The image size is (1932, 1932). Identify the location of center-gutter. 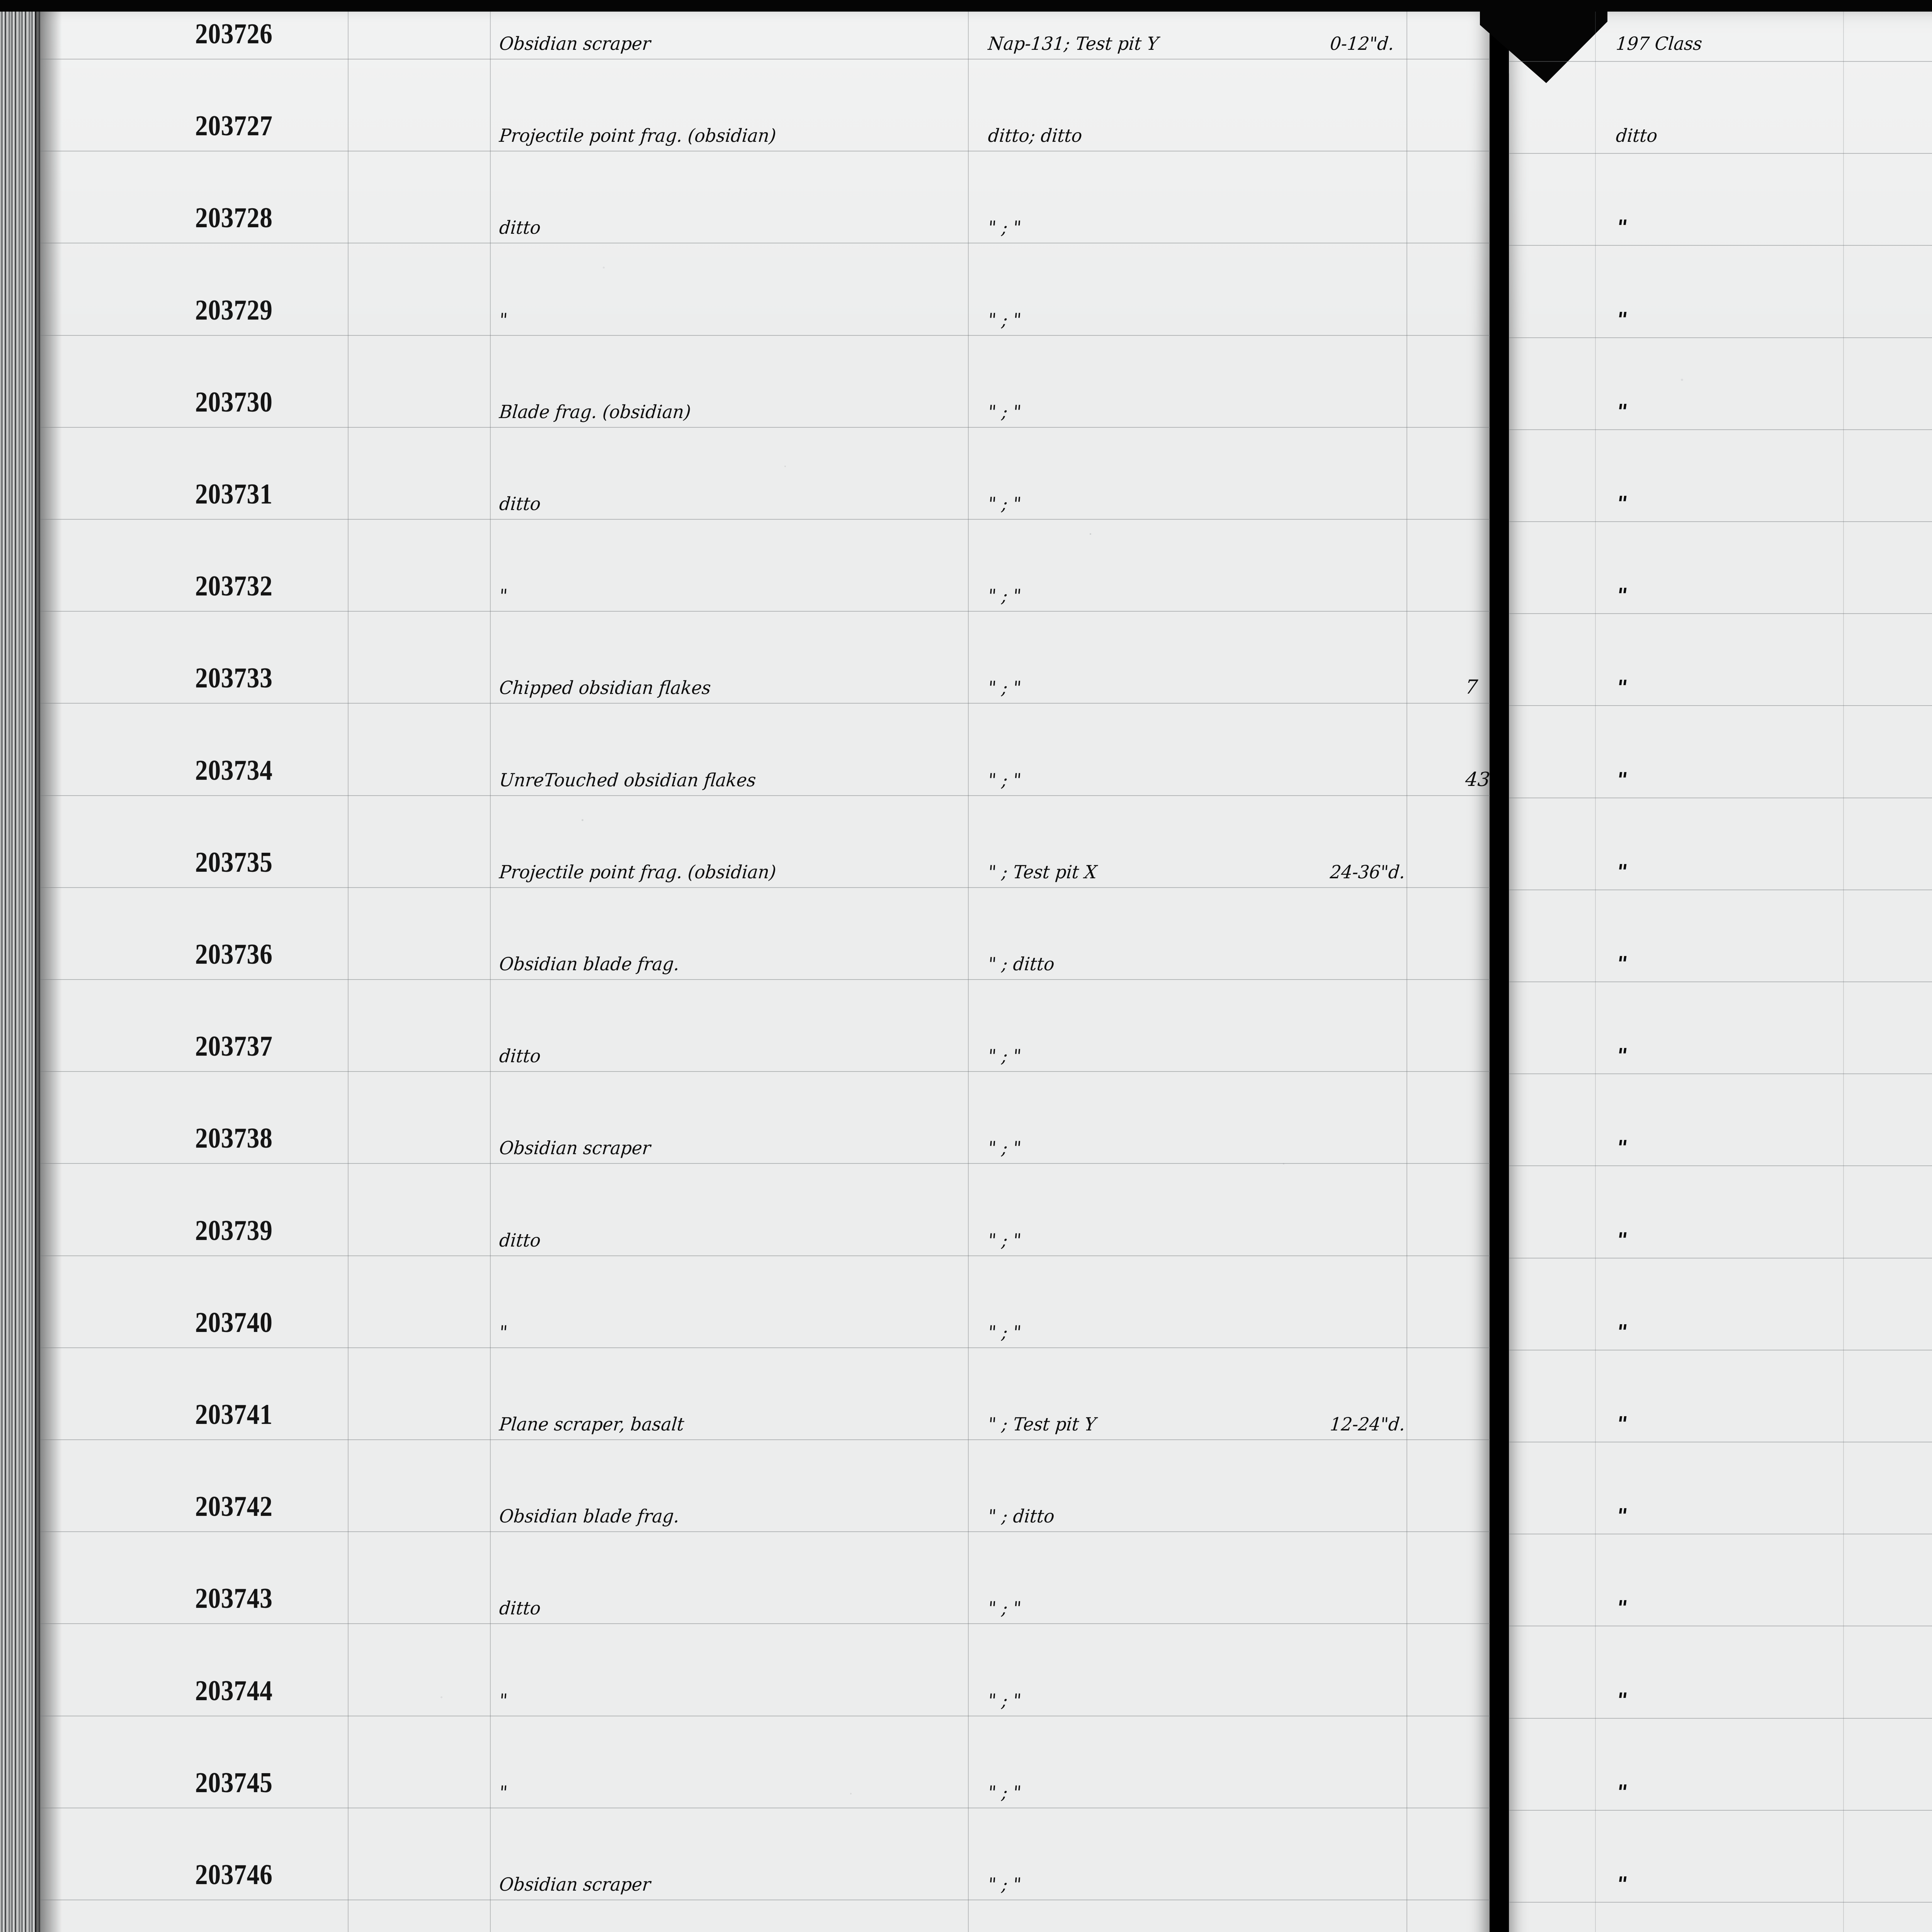
(1499, 1003).